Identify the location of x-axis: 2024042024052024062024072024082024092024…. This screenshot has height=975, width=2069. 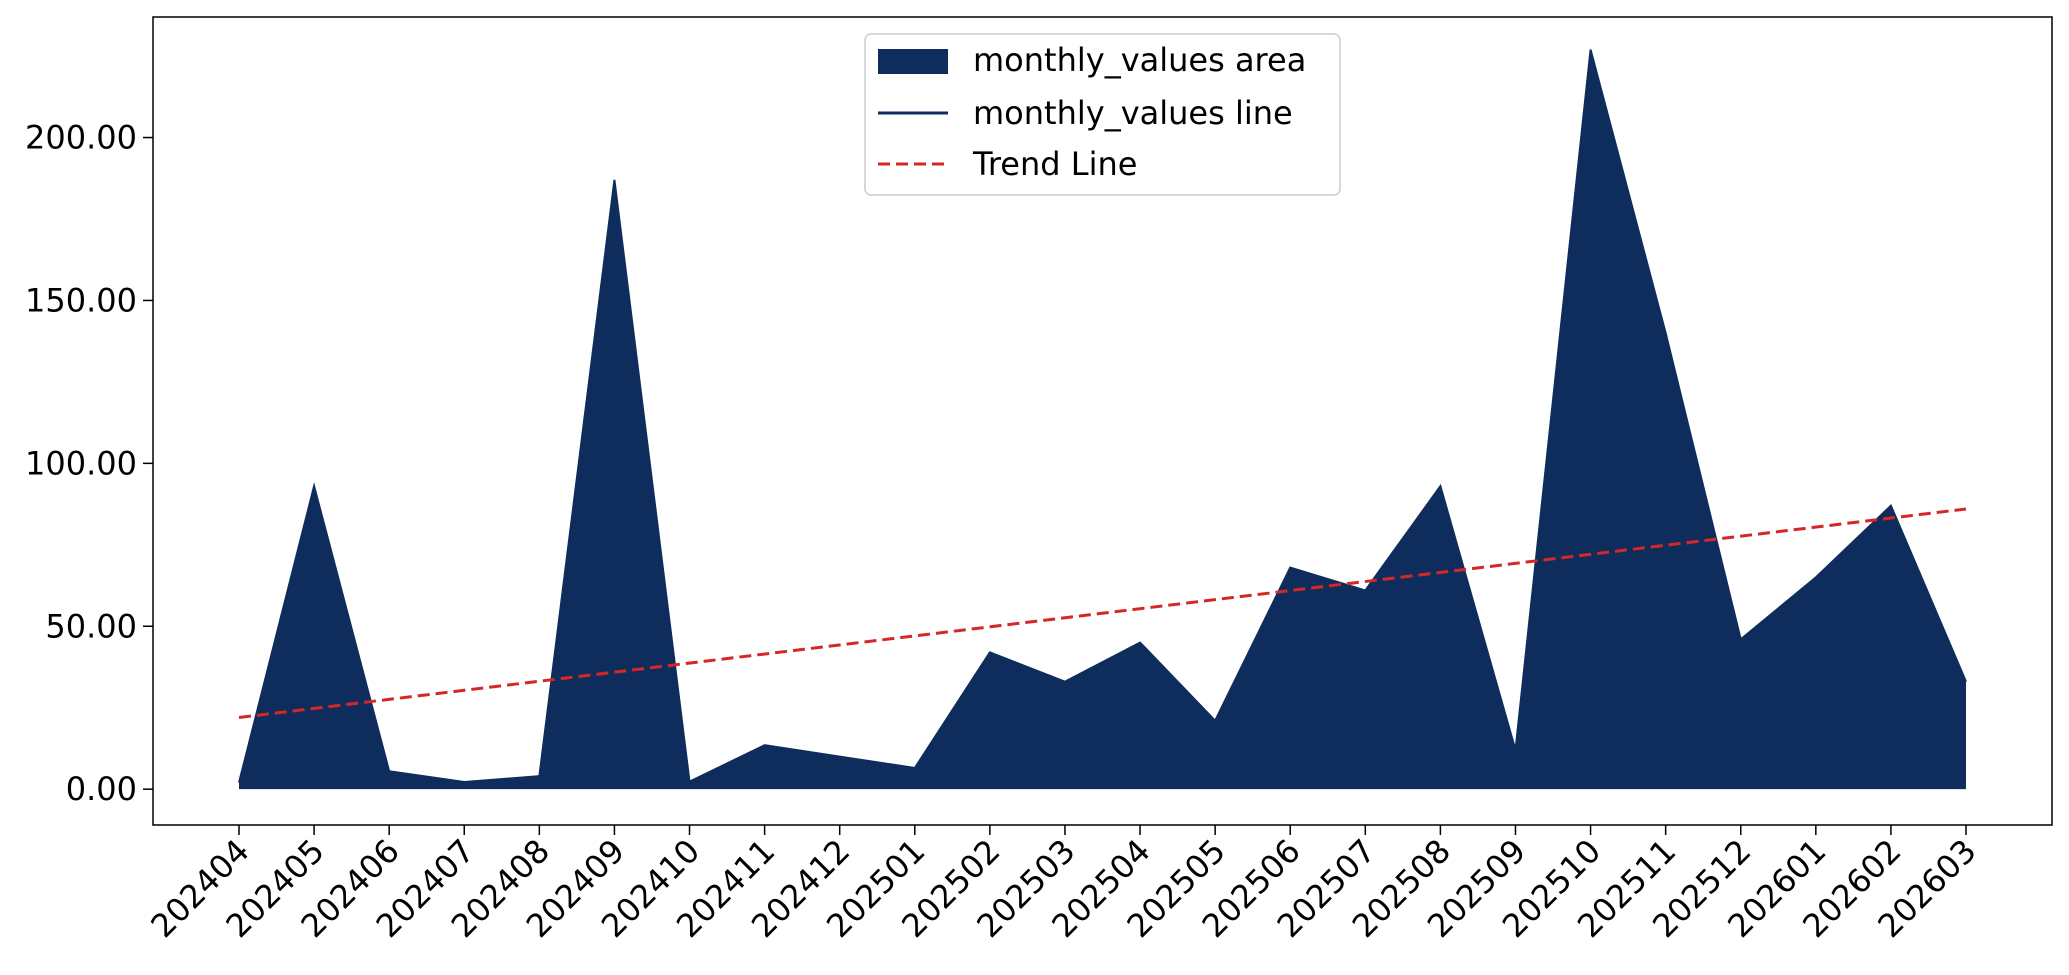
(1063, 885).